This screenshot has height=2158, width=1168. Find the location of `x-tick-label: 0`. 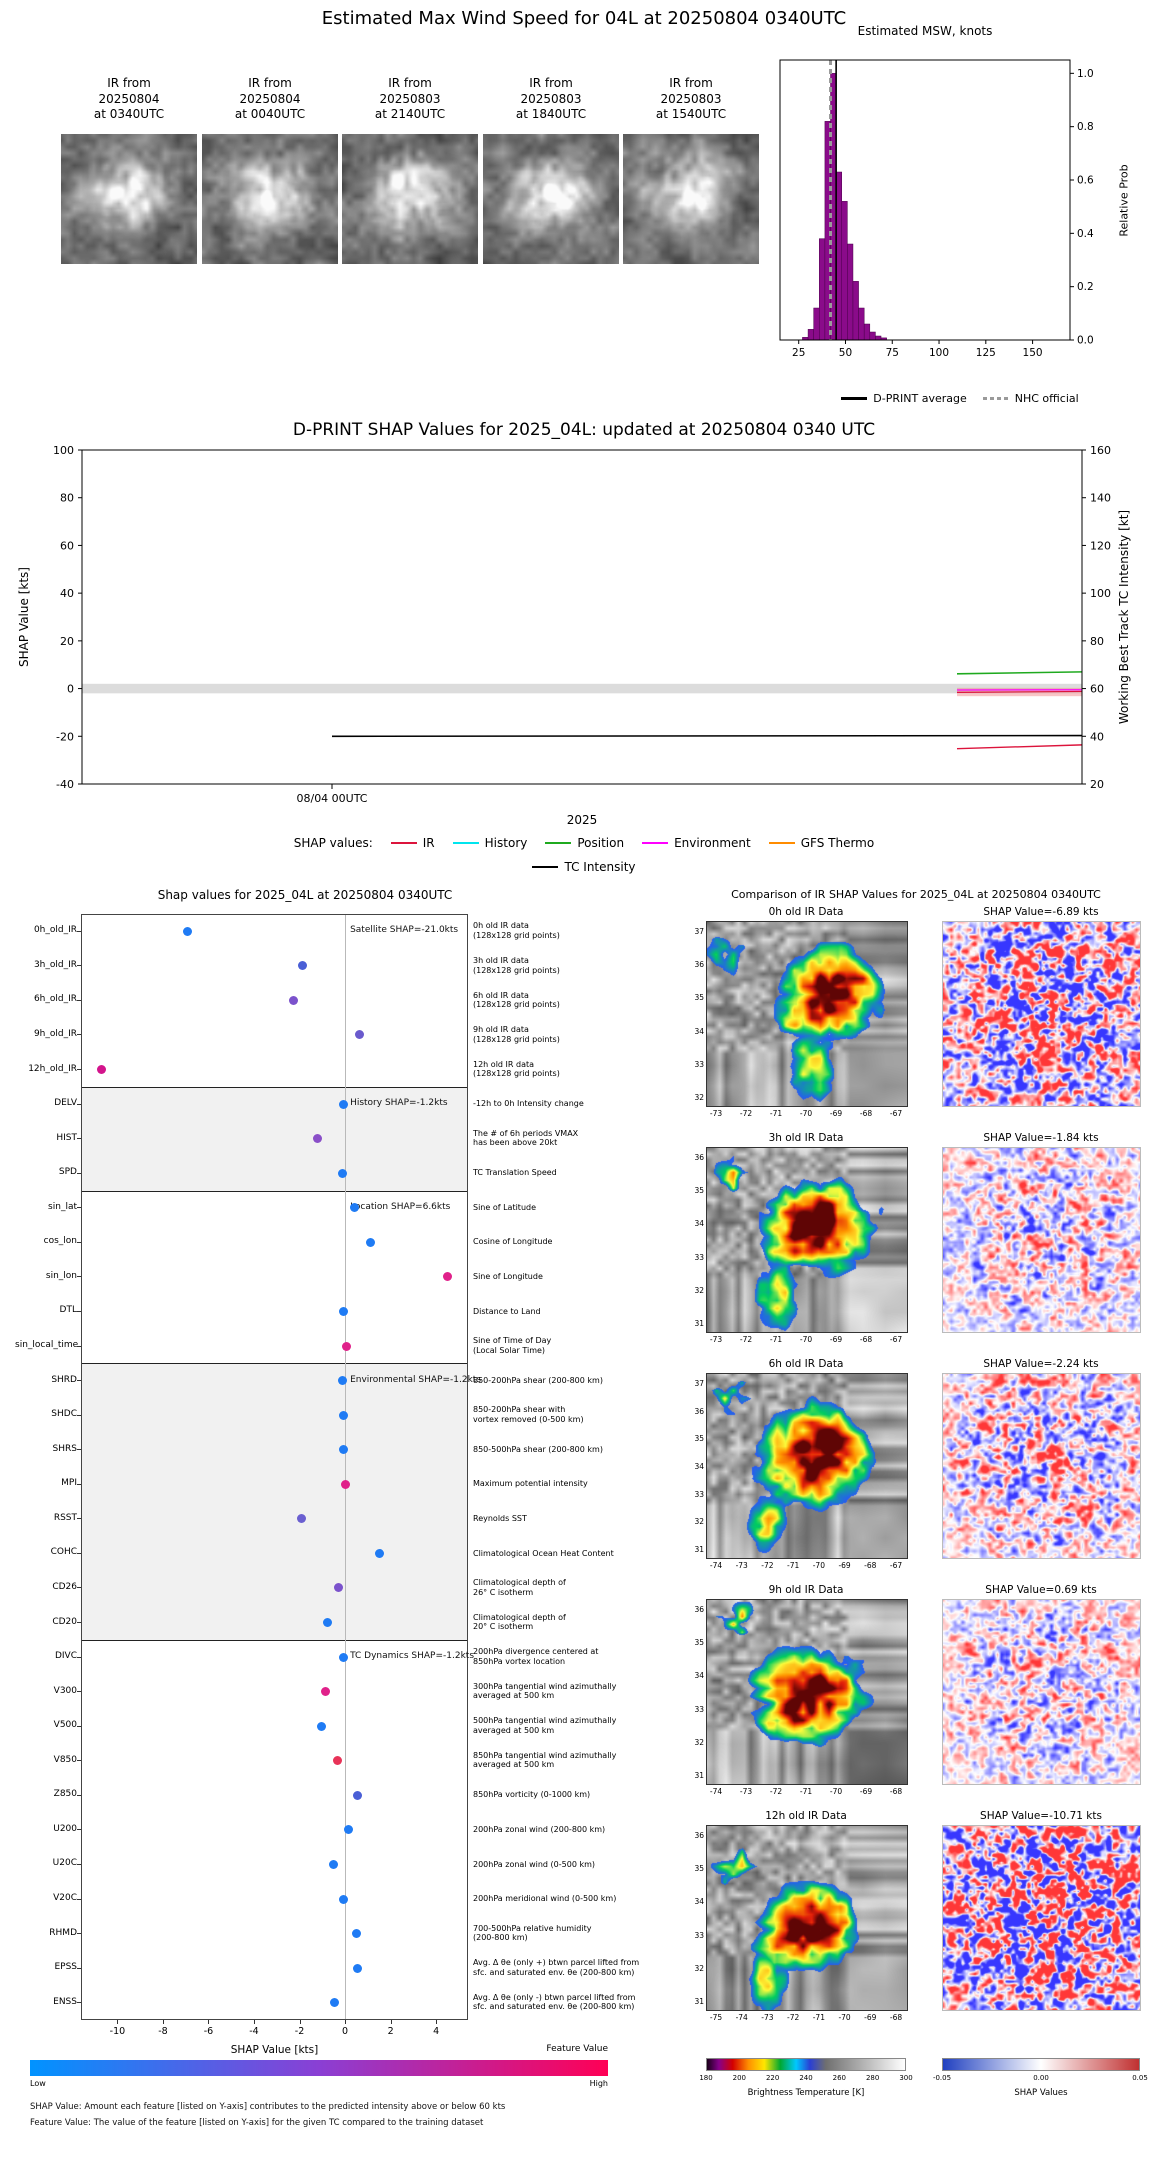

x-tick-label: 0 is located at coordinates (345, 2031).